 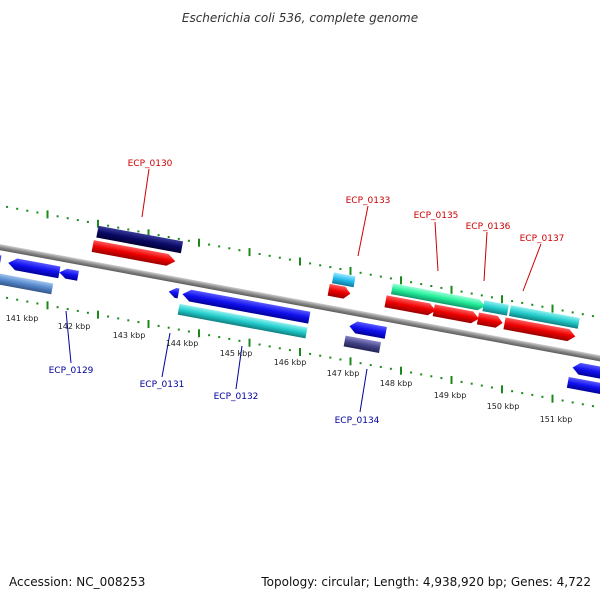 What do you see at coordinates (490, 320) in the screenshot?
I see `gene-ecp-0137-arrow-small` at bounding box center [490, 320].